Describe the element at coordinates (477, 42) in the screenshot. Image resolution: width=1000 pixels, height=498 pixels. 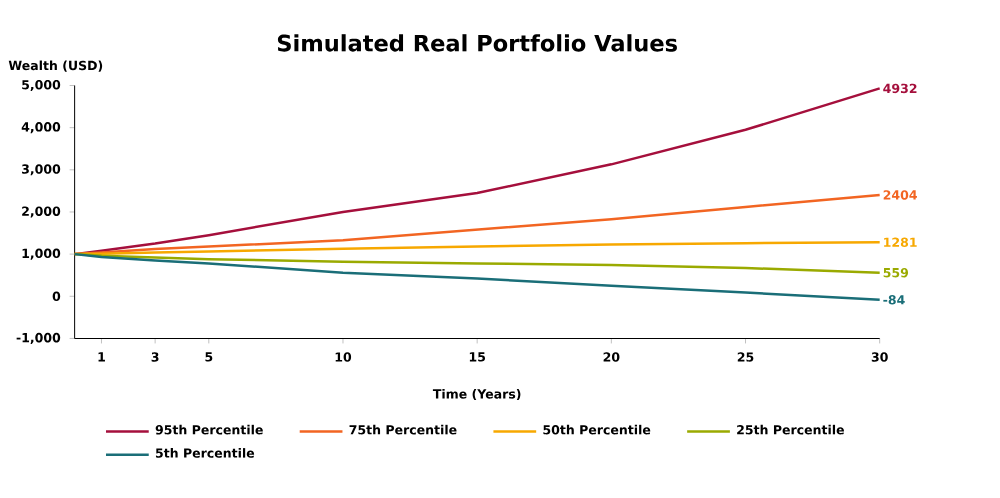
I see `chart-title: Simulated Real Portfolio Values` at that location.